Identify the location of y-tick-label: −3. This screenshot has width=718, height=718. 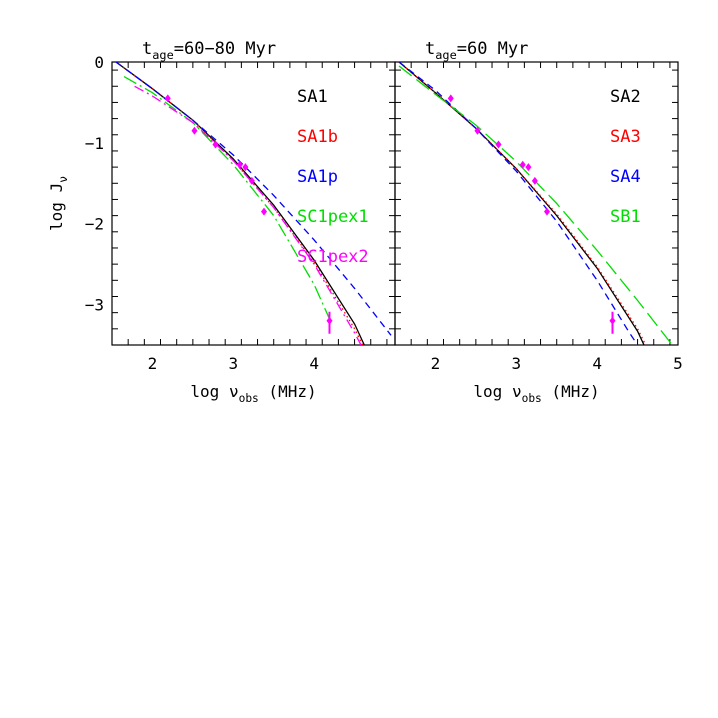
(94, 305).